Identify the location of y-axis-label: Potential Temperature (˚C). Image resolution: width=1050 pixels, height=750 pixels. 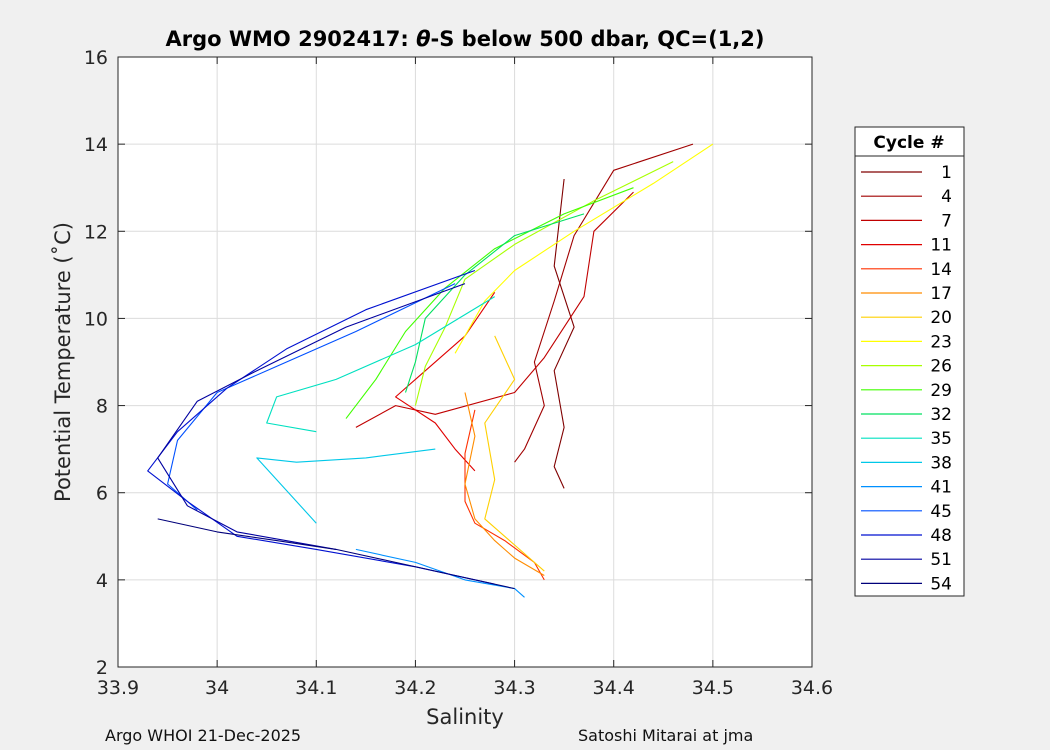
(63, 362).